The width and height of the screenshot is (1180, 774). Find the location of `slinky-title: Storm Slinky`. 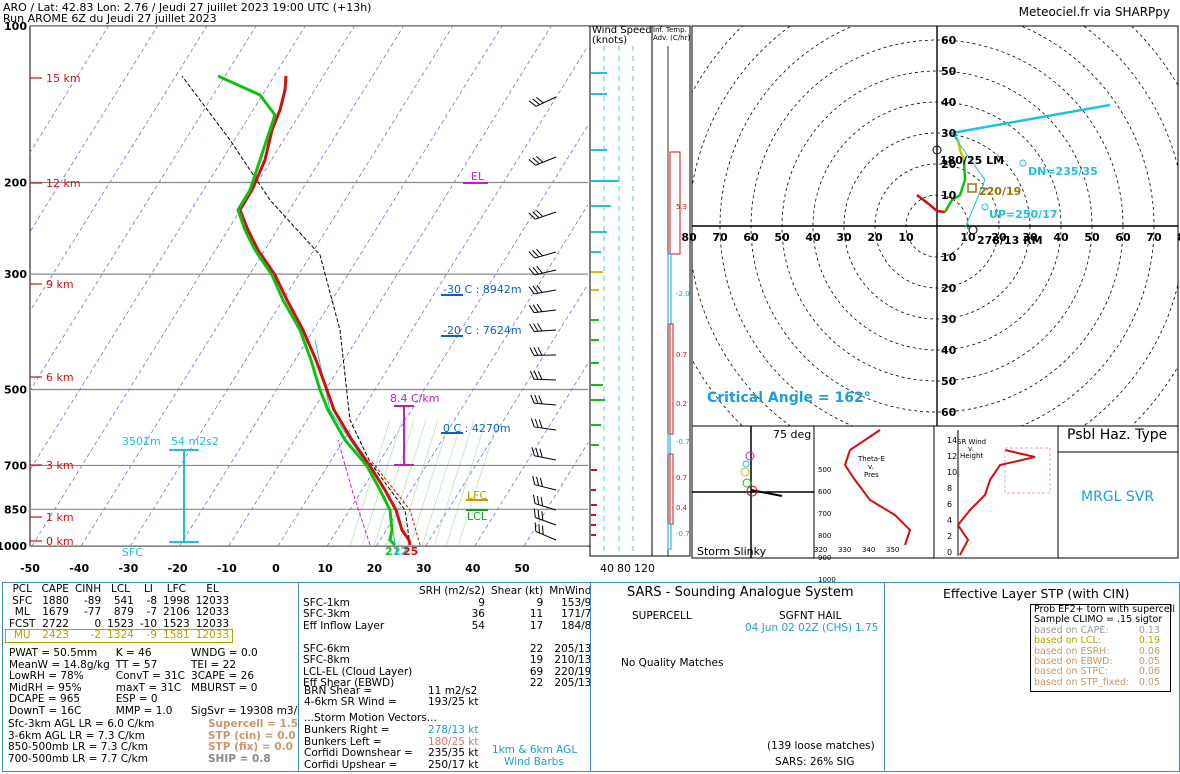

slinky-title: Storm Slinky is located at coordinates (732, 551).